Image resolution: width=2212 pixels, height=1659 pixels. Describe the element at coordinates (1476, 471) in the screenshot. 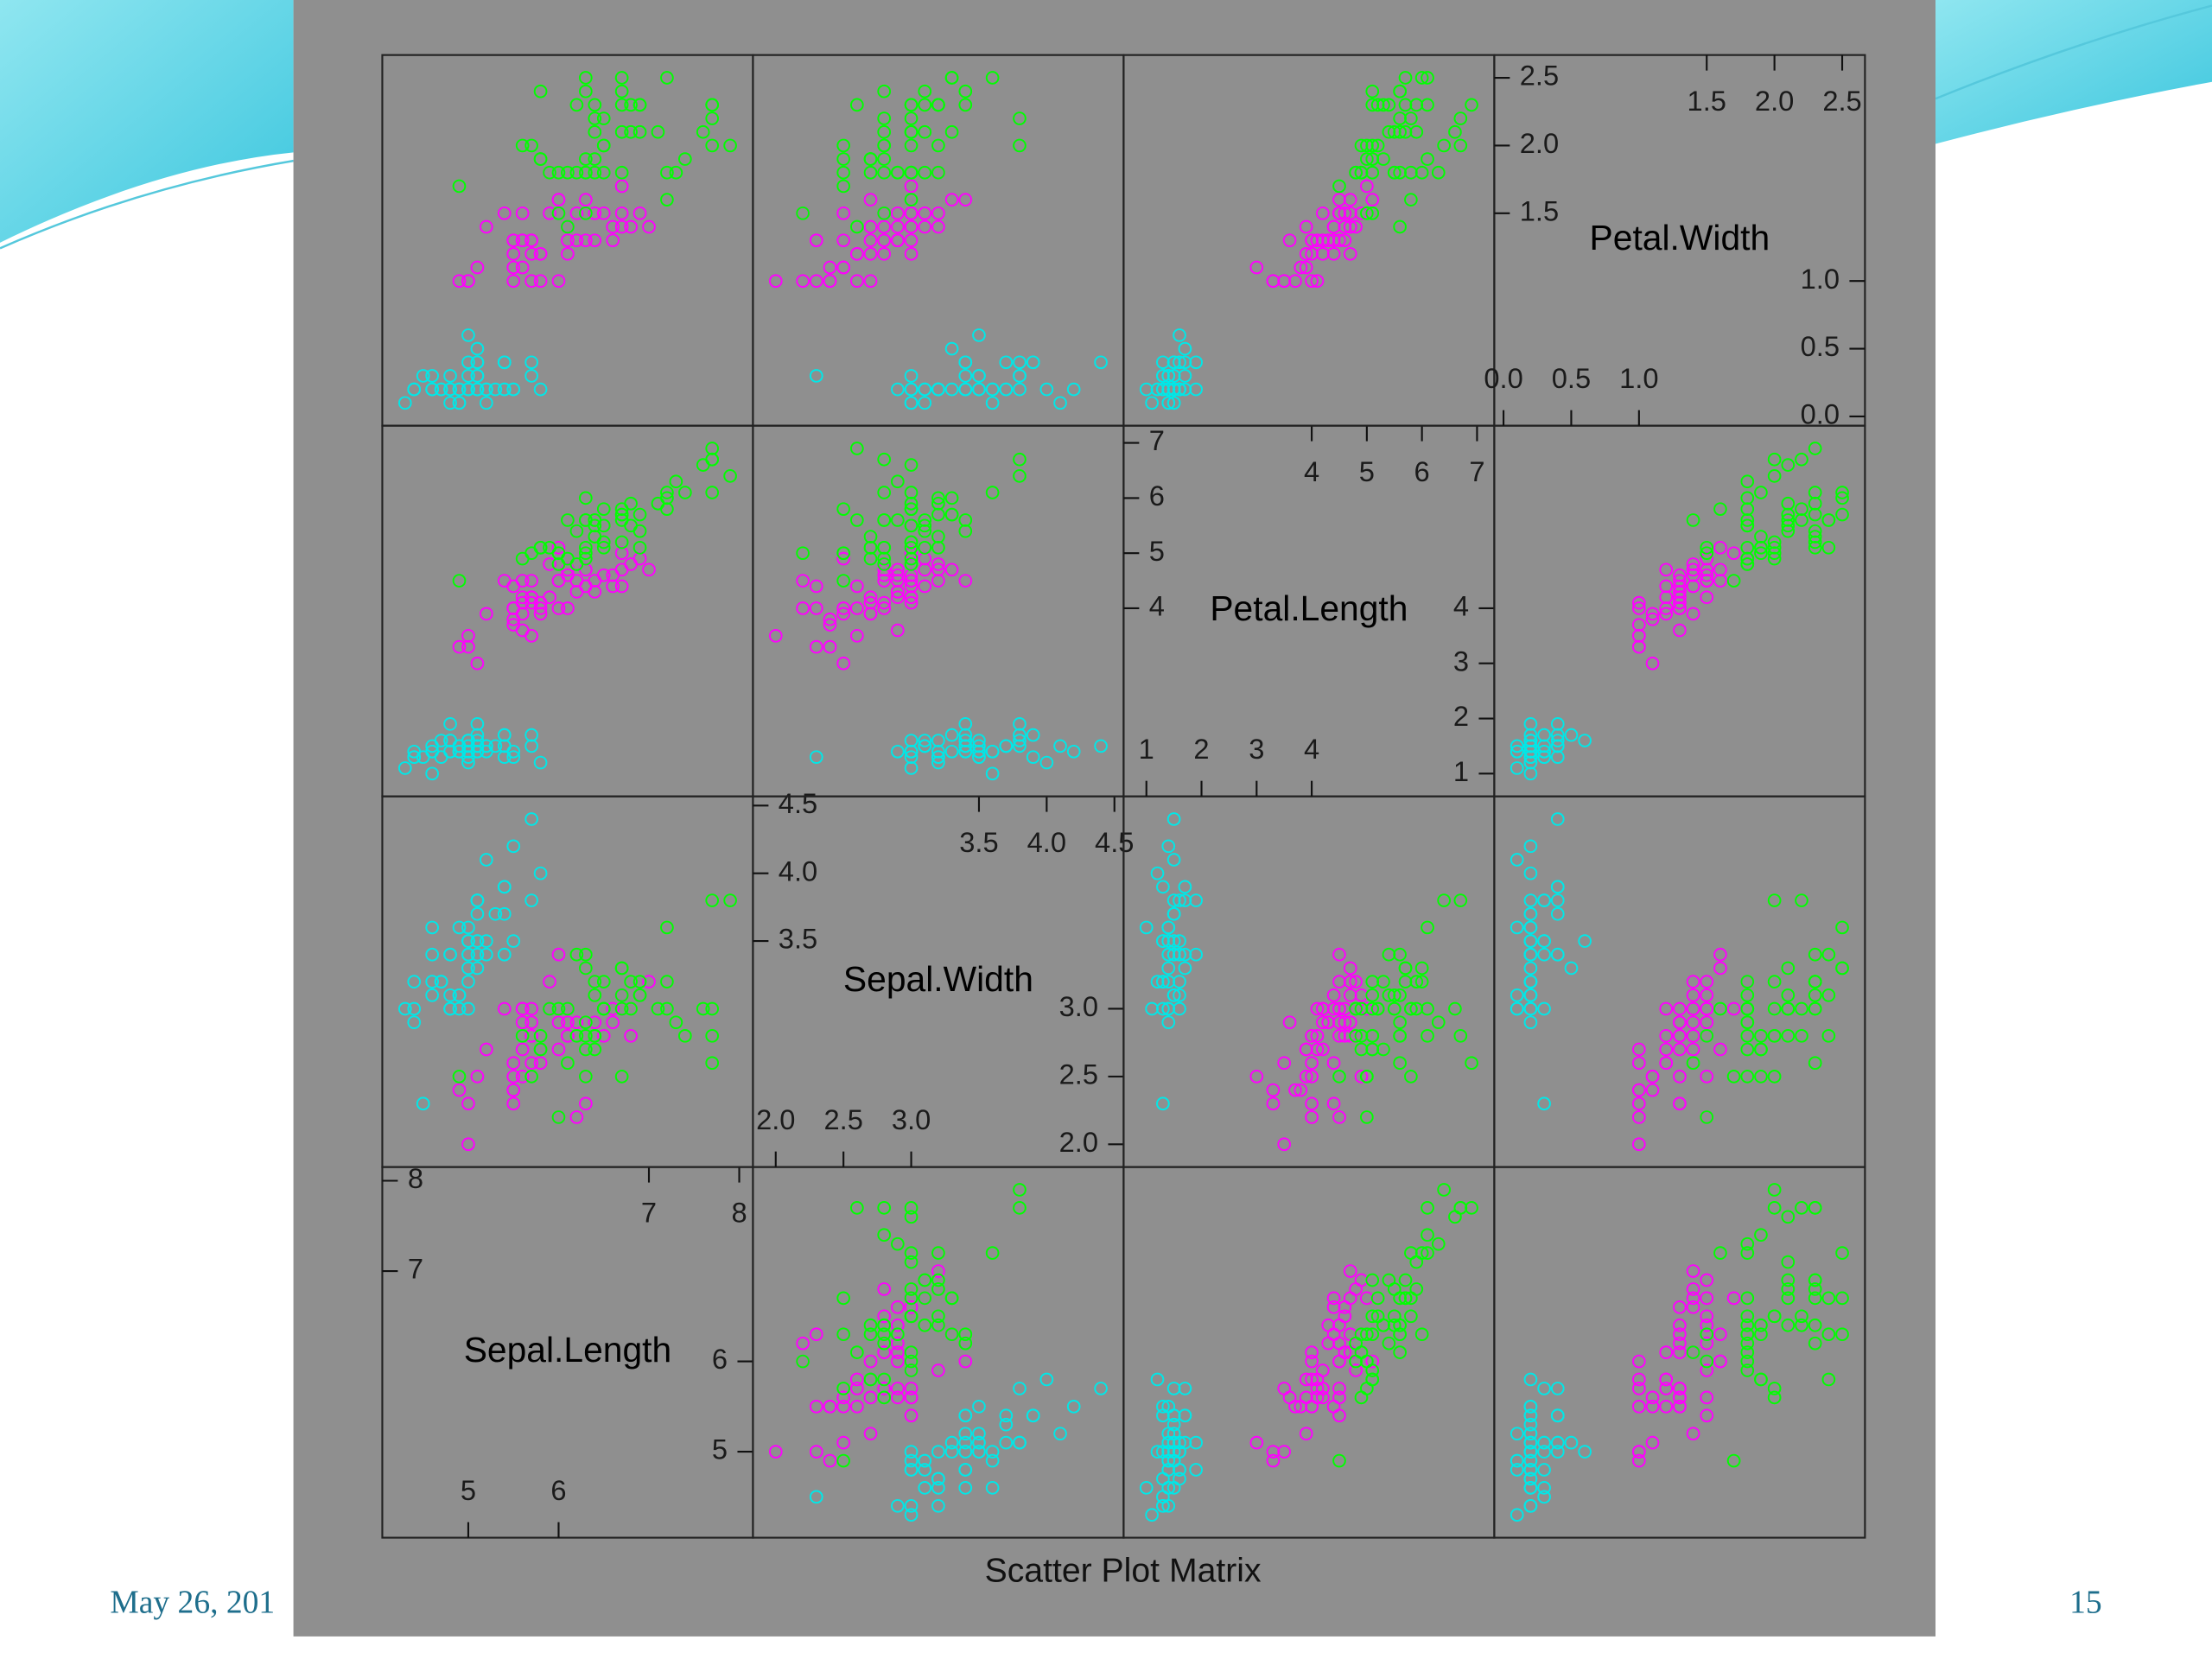

I see `tick-label: 7` at that location.